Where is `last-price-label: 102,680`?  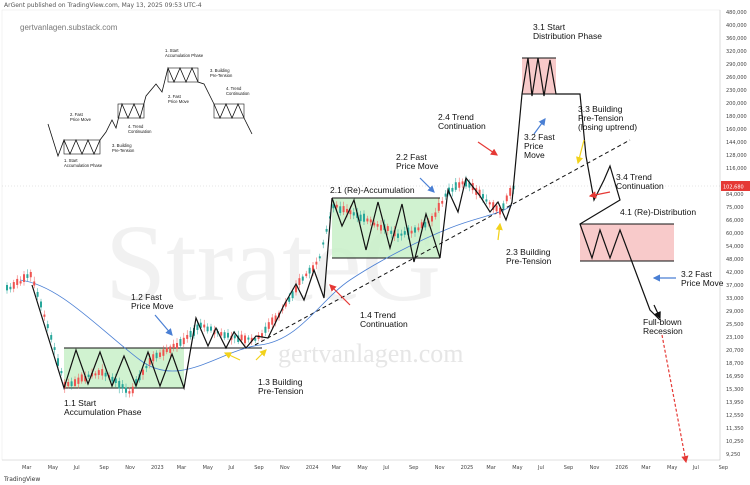 last-price-label: 102,680 is located at coordinates (733, 188).